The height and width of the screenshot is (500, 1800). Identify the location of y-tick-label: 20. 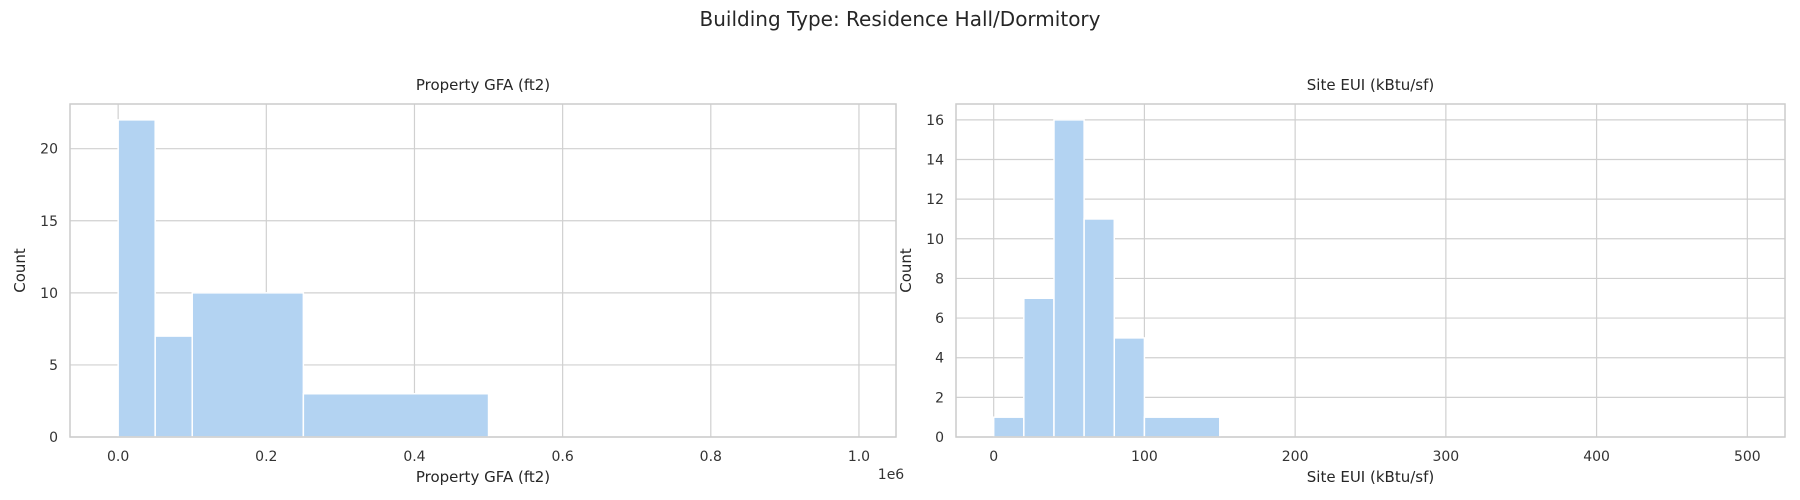
(49, 150).